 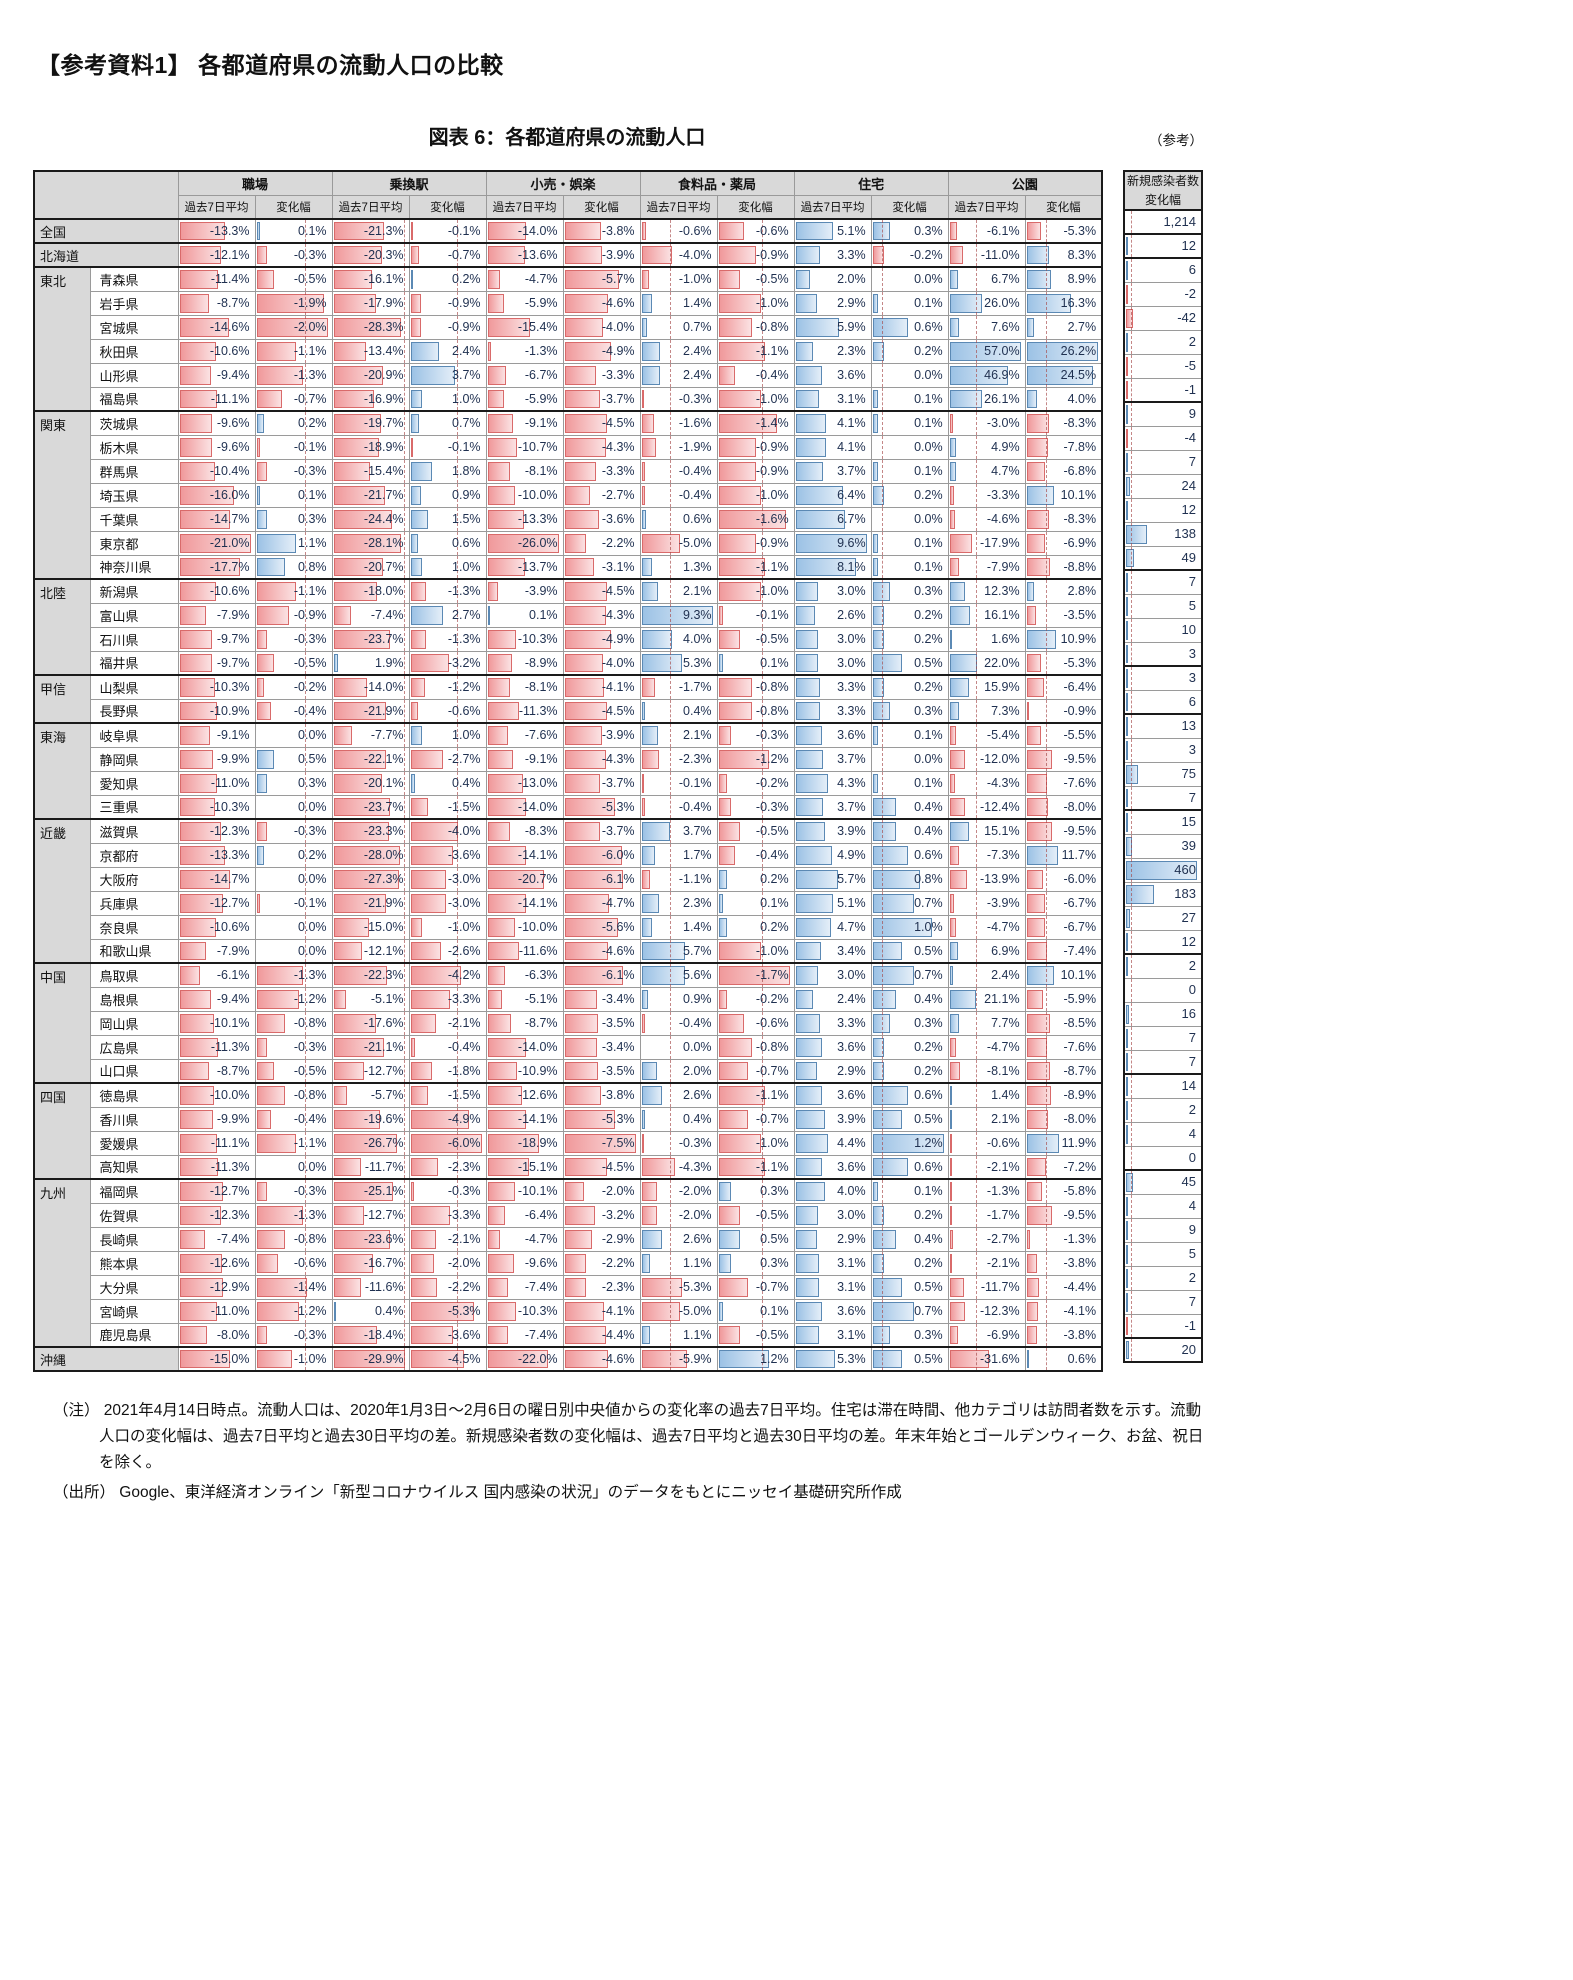 What do you see at coordinates (1080, 1070) in the screenshot?
I see `value-text: -8.7%` at bounding box center [1080, 1070].